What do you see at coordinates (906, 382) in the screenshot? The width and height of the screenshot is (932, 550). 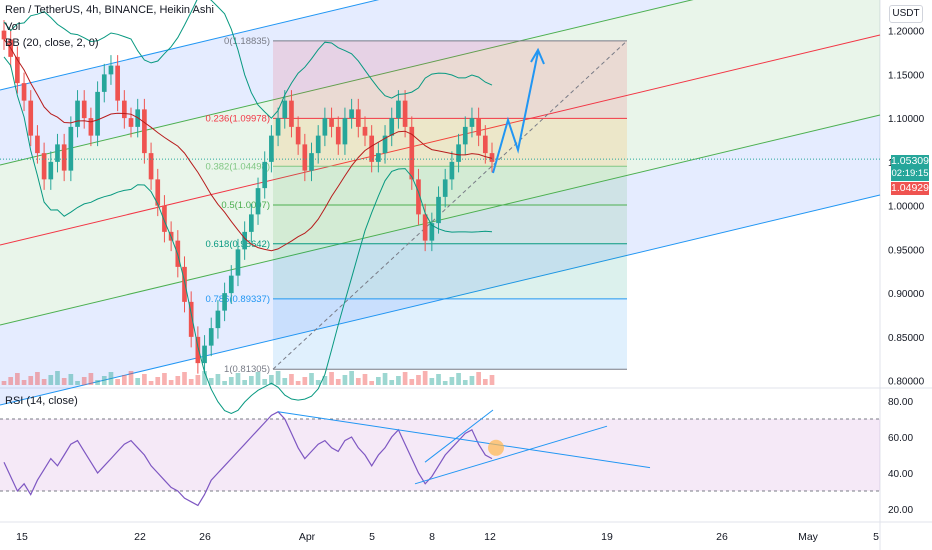 I see `price-axis-tick: 0.80000` at bounding box center [906, 382].